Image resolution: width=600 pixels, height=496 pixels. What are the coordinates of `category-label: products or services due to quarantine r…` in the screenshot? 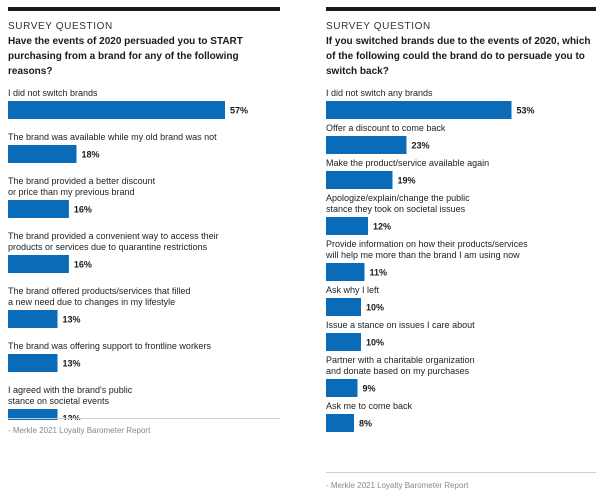 It's located at (108, 247).